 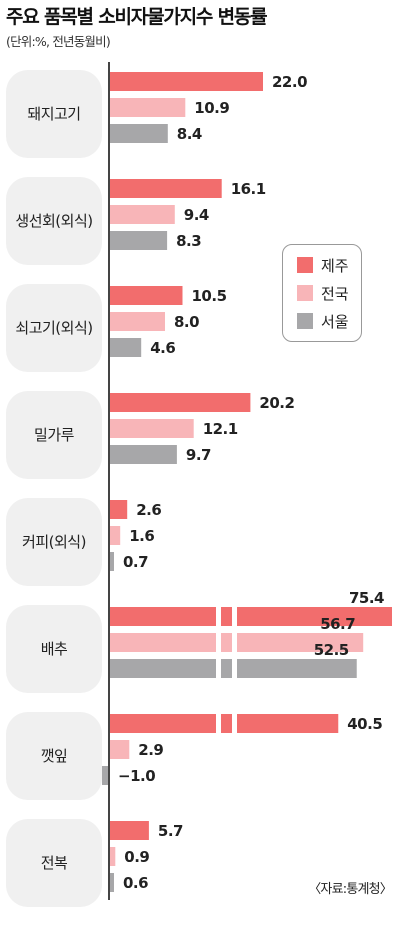 I want to click on category-label: 밀가루, so click(x=54, y=435).